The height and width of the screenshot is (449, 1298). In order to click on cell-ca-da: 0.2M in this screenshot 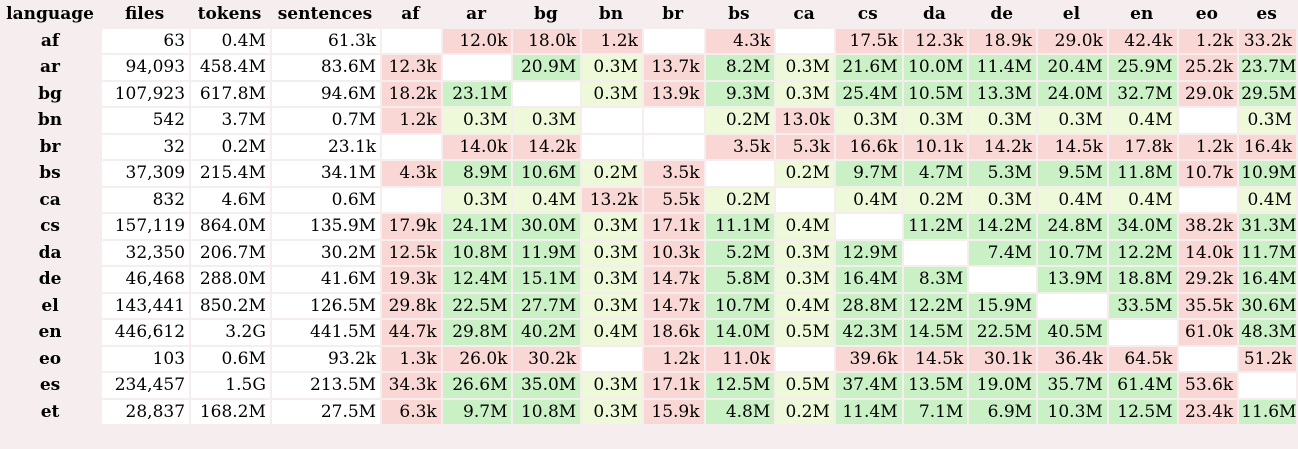, I will do `click(935, 199)`.